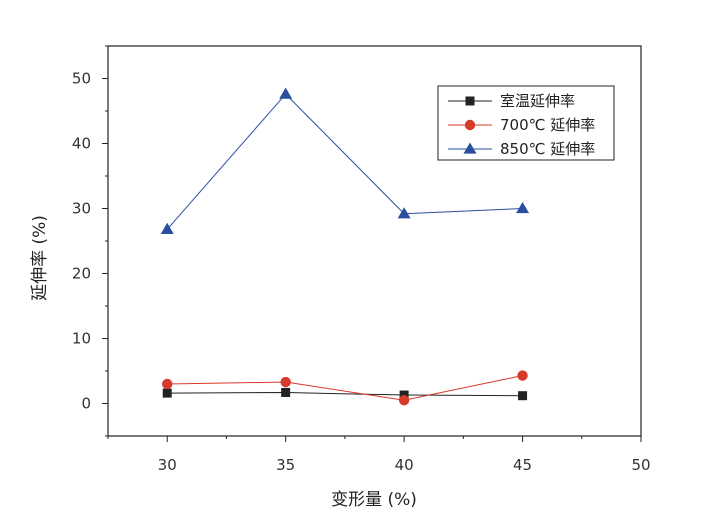  Describe the element at coordinates (374, 500) in the screenshot. I see `x-axis-title: 变形量 (%)` at that location.